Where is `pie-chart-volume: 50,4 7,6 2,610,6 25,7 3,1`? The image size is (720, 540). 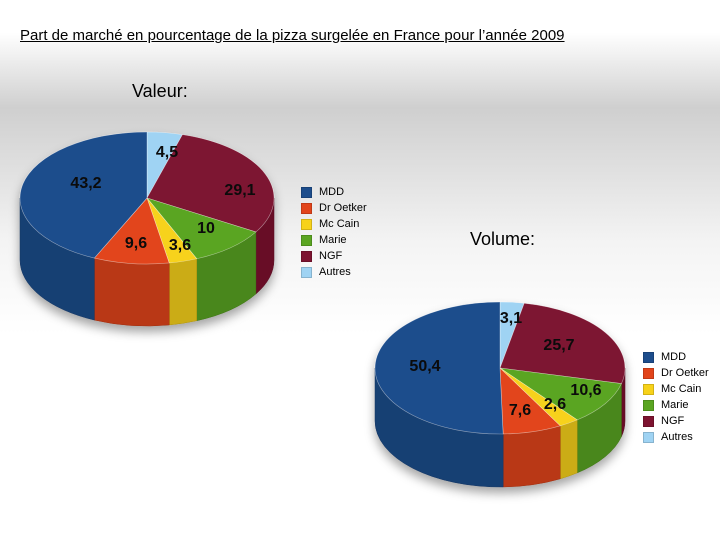
pie-chart-volume: 50,4 7,6 2,610,6 25,7 3,1 is located at coordinates (500, 394).